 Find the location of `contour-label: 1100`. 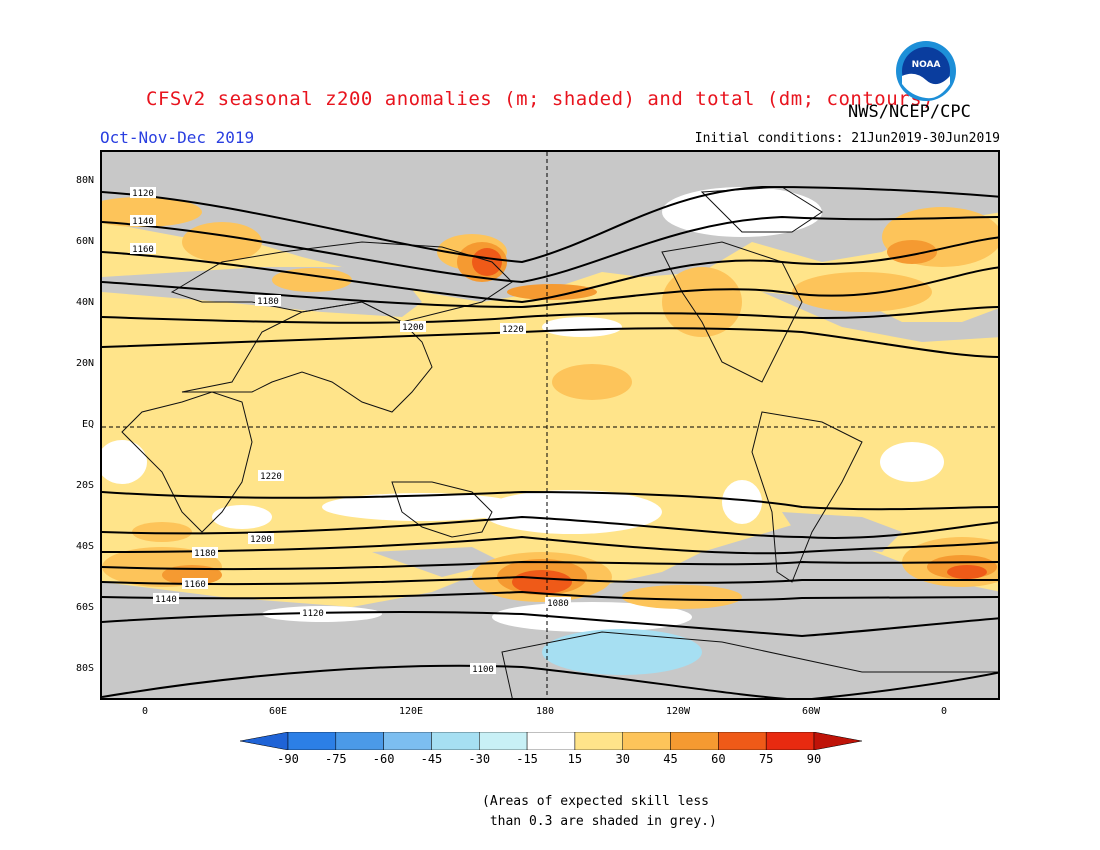

contour-label: 1100 is located at coordinates (483, 669).